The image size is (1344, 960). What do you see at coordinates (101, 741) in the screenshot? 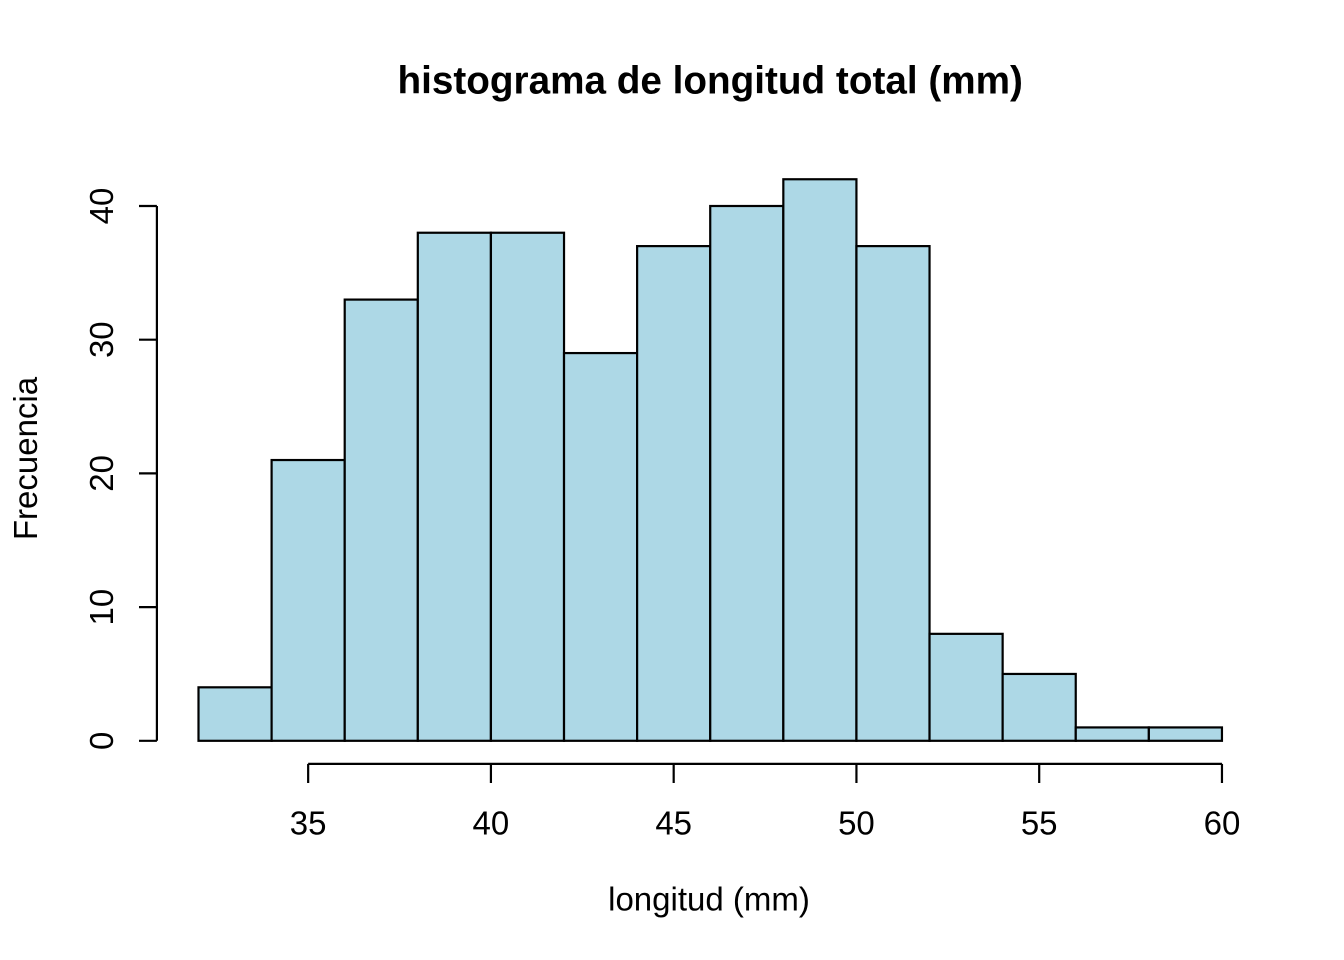
I see `svg-text: 0` at bounding box center [101, 741].